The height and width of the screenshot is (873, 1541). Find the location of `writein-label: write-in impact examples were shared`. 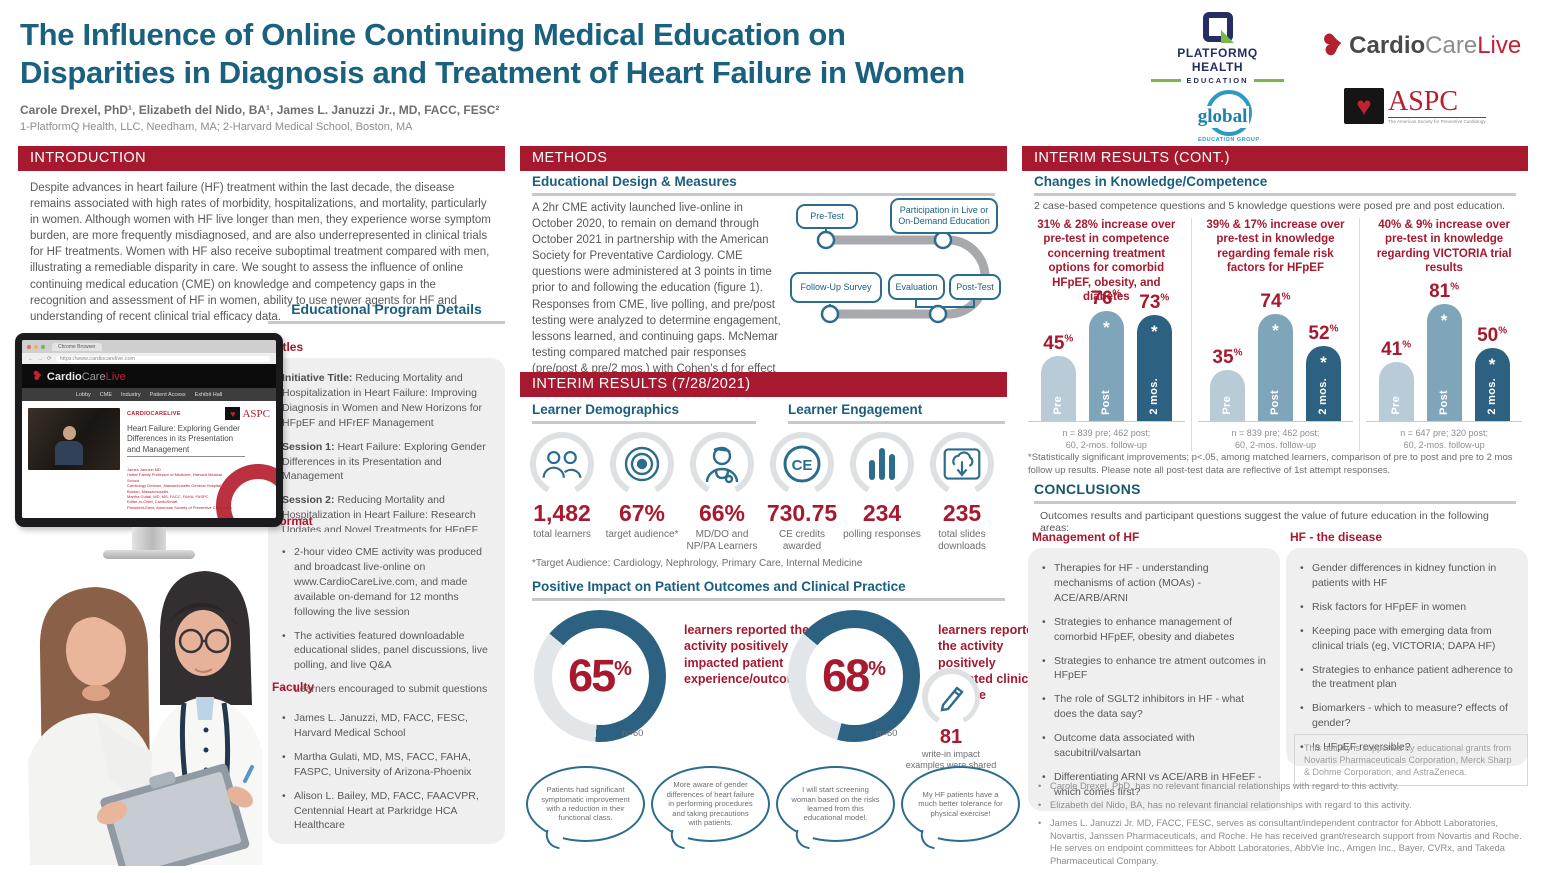

writein-label: write-in impact examples were shared is located at coordinates (951, 760).